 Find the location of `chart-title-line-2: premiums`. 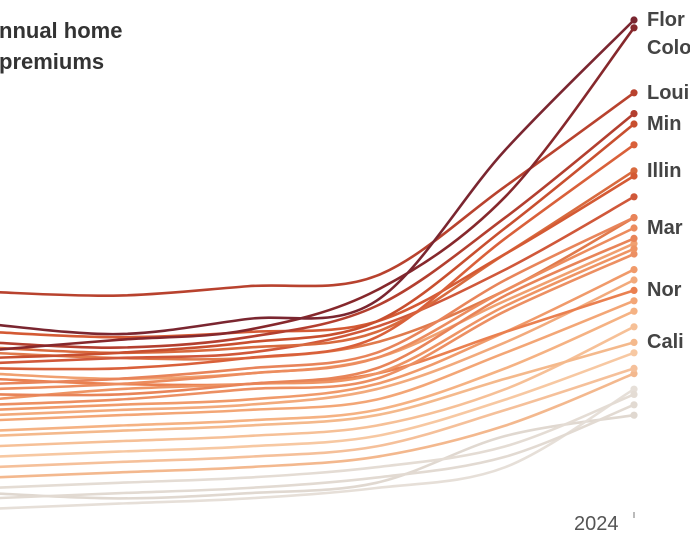

chart-title-line-2: premiums is located at coordinates (52, 61).